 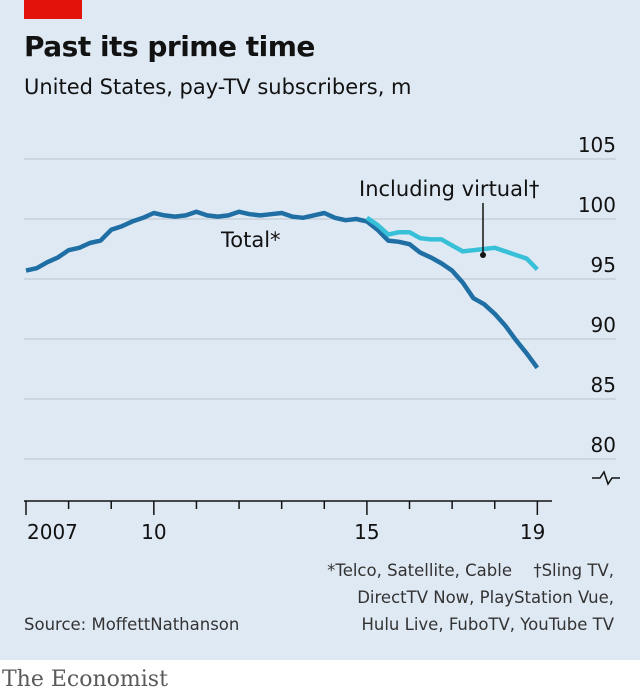 I want to click on footnote-total: *Telco, Satellite, Cable, so click(x=419, y=570).